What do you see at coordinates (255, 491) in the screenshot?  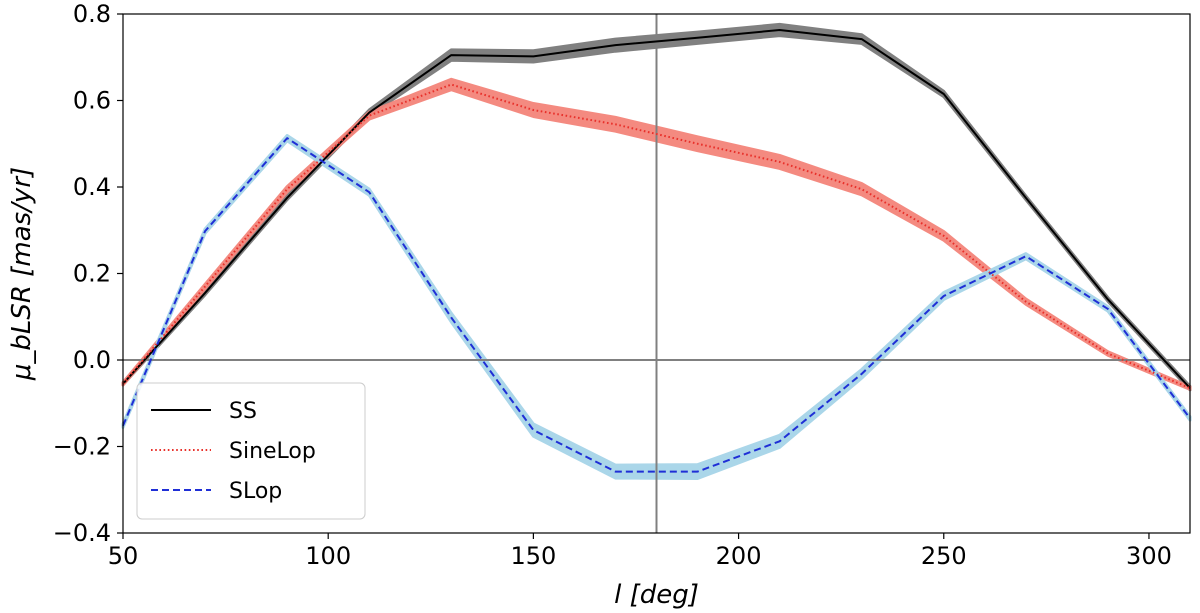 I see `legend-label-slop: SLop` at bounding box center [255, 491].